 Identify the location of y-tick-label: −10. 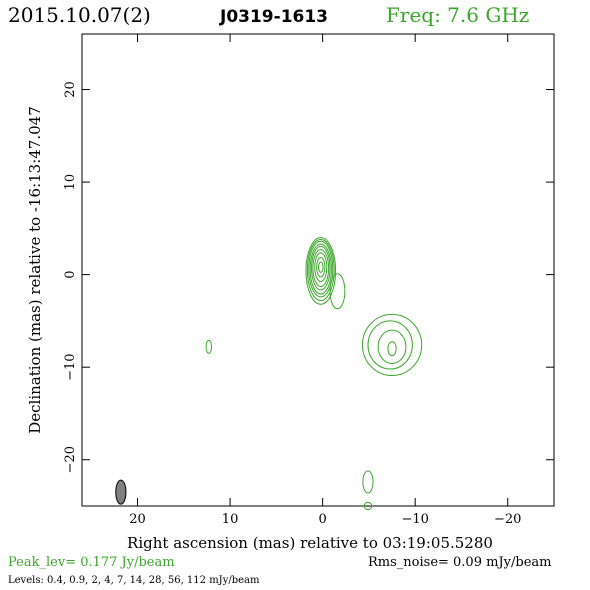
(70, 366).